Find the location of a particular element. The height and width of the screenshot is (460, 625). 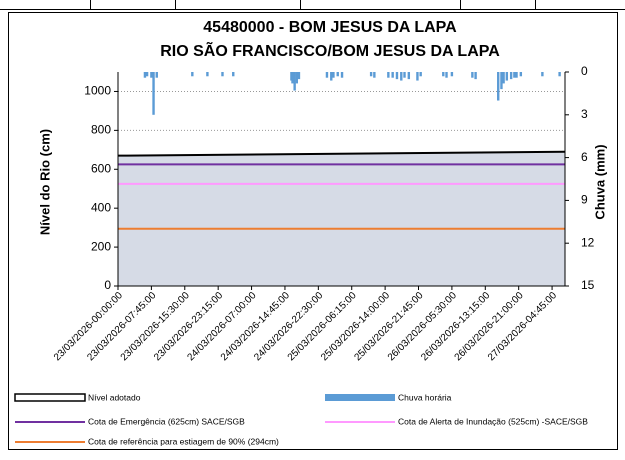

chart-subtitle: RIO SÃO FRANCISCO/BOM JESUS DA LAPA is located at coordinates (330, 50).